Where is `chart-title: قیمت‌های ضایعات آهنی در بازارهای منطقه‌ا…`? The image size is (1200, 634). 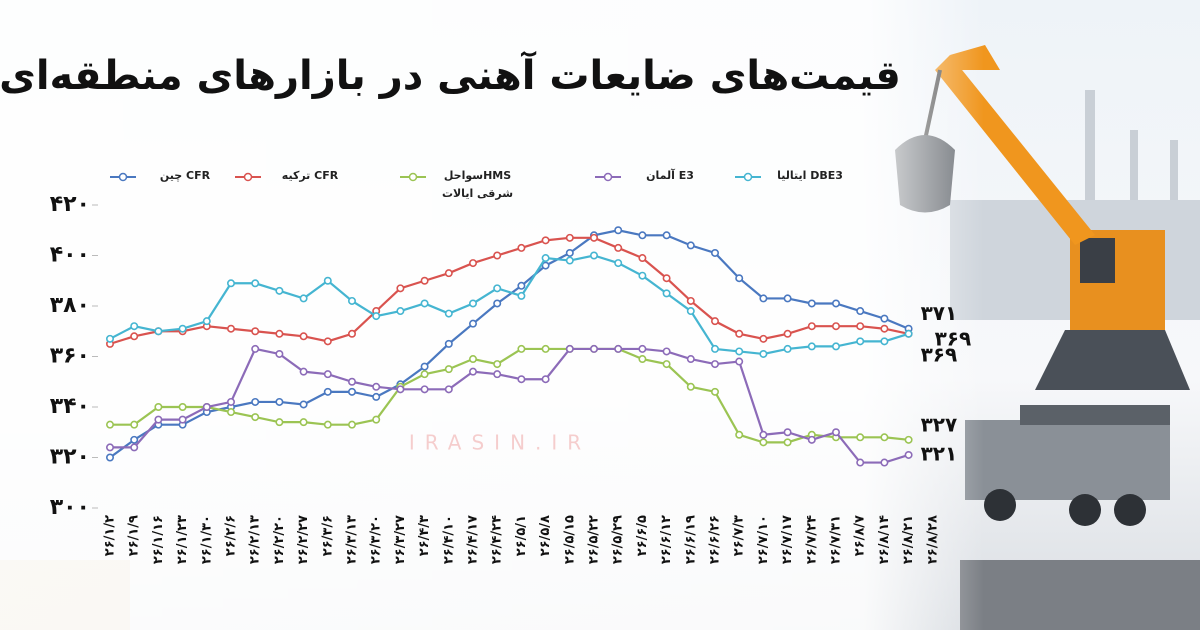
chart-title: قیمت‌های ضایعات آهنی در بازارهای منطقه‌ا… is located at coordinates (450, 74).